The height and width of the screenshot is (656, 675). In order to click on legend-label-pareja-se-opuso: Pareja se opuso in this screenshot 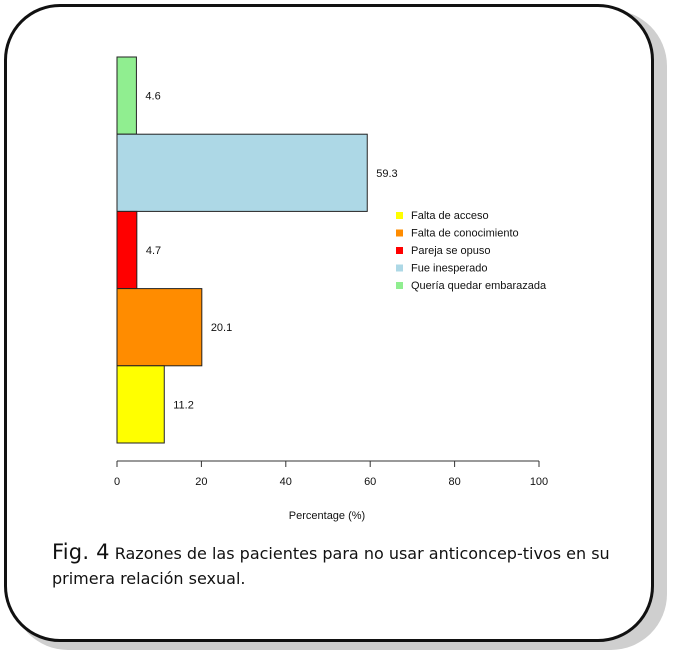, I will do `click(451, 251)`.